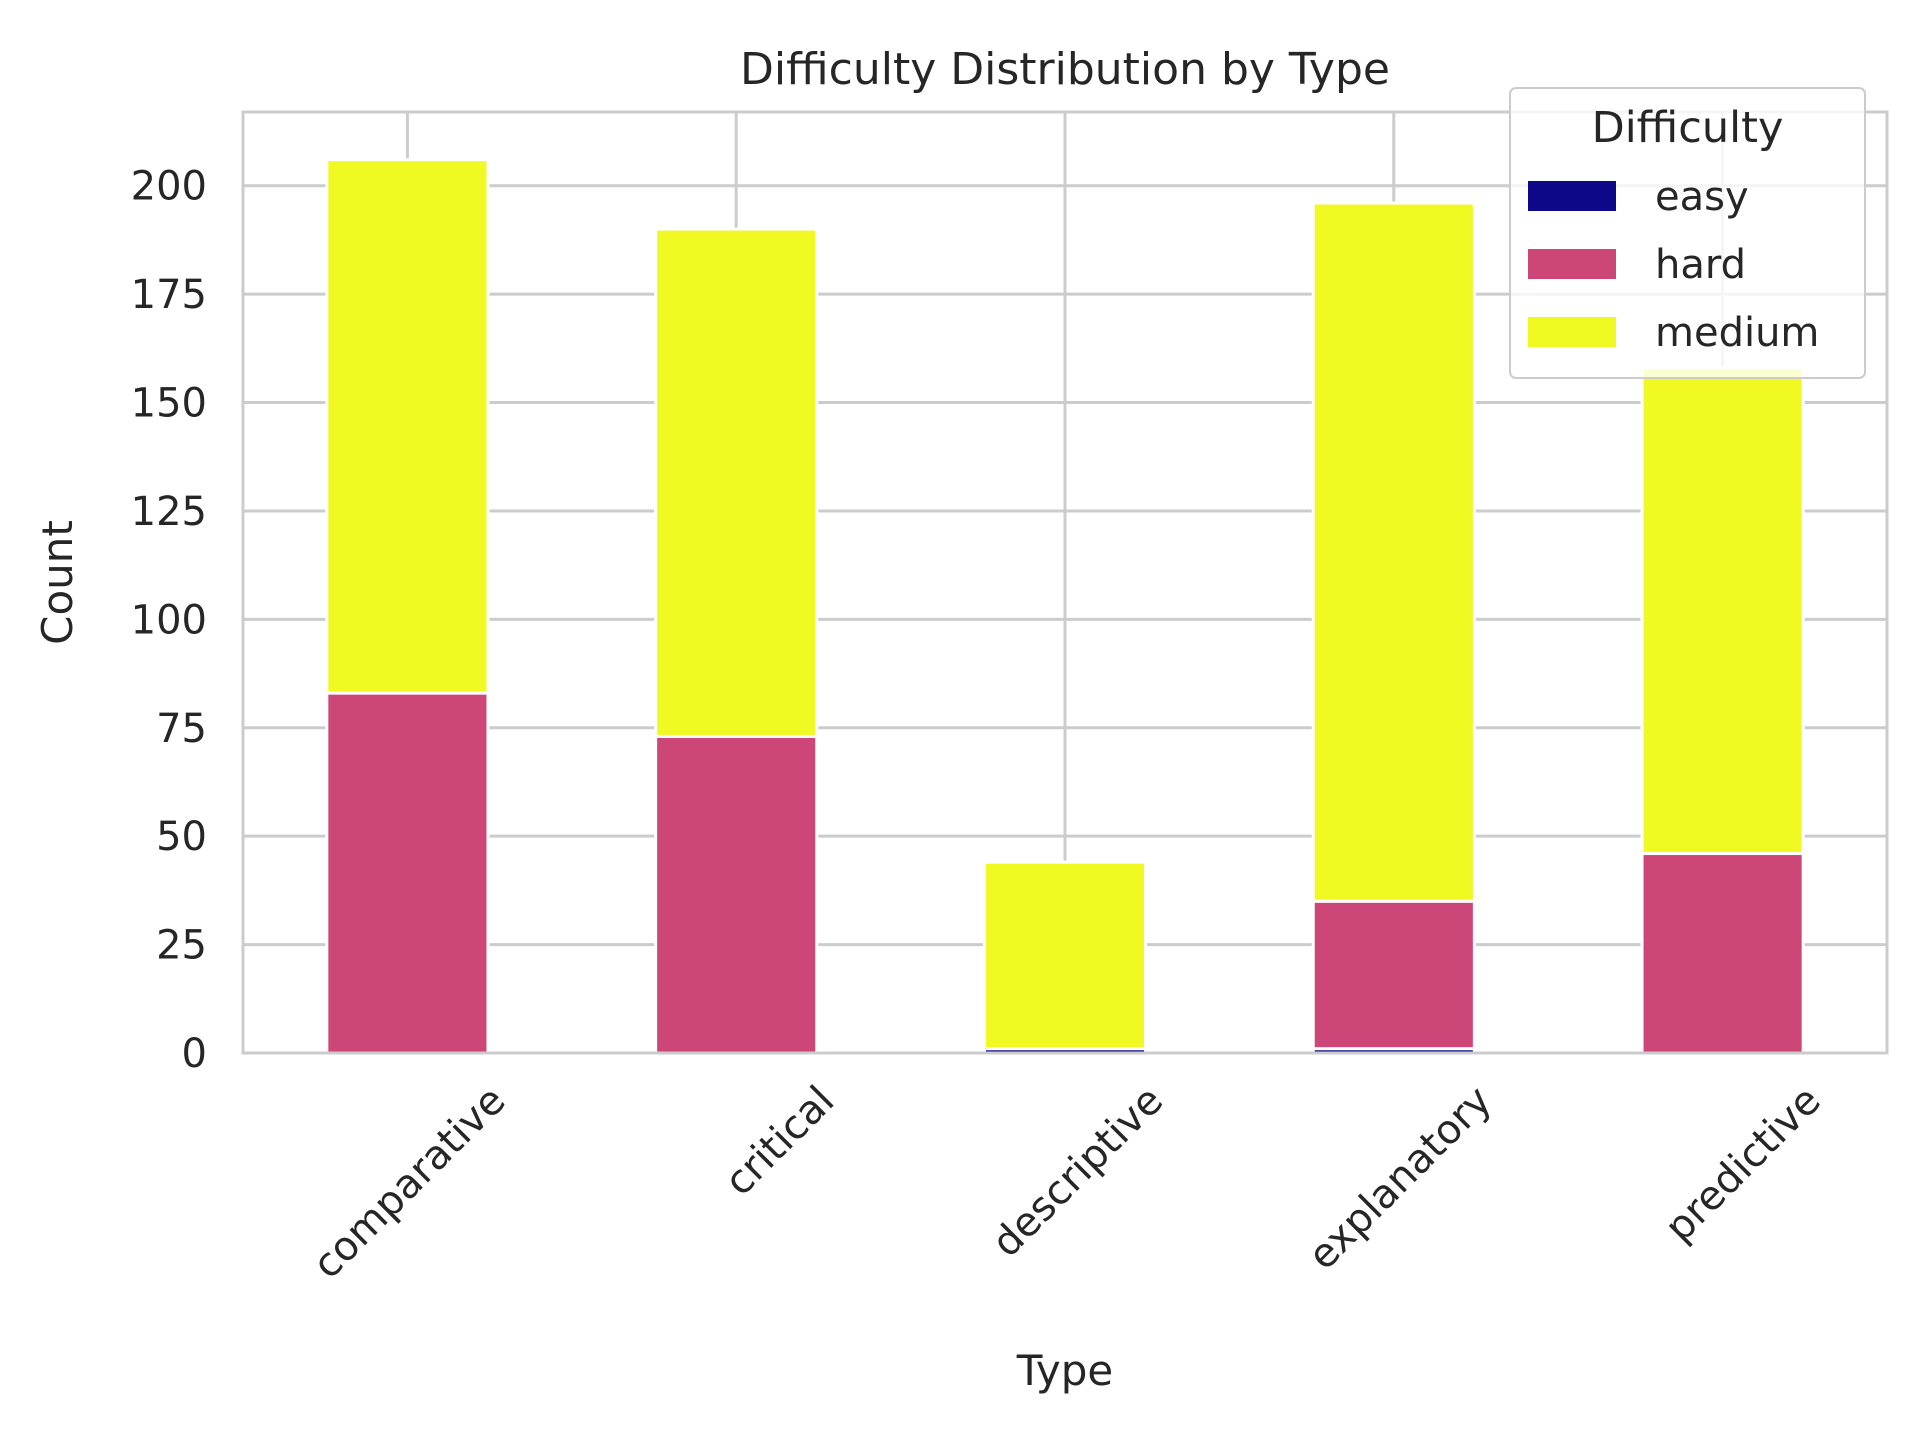 This screenshot has width=1920, height=1440. I want to click on bar-hard-critical, so click(736, 894).